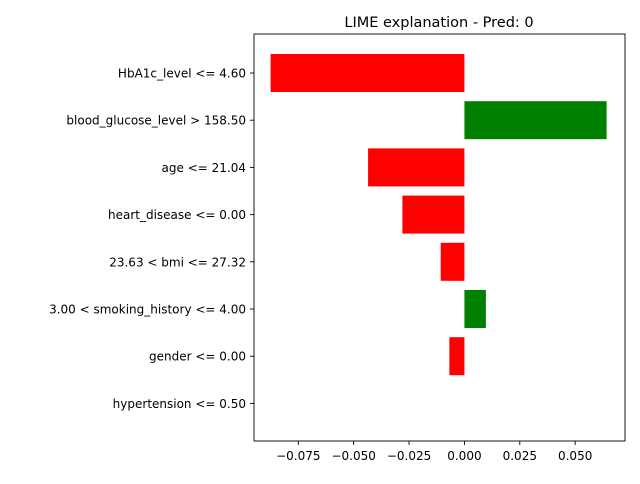 This screenshot has width=640, height=484. I want to click on x-tick-label-5: 0.050, so click(575, 456).